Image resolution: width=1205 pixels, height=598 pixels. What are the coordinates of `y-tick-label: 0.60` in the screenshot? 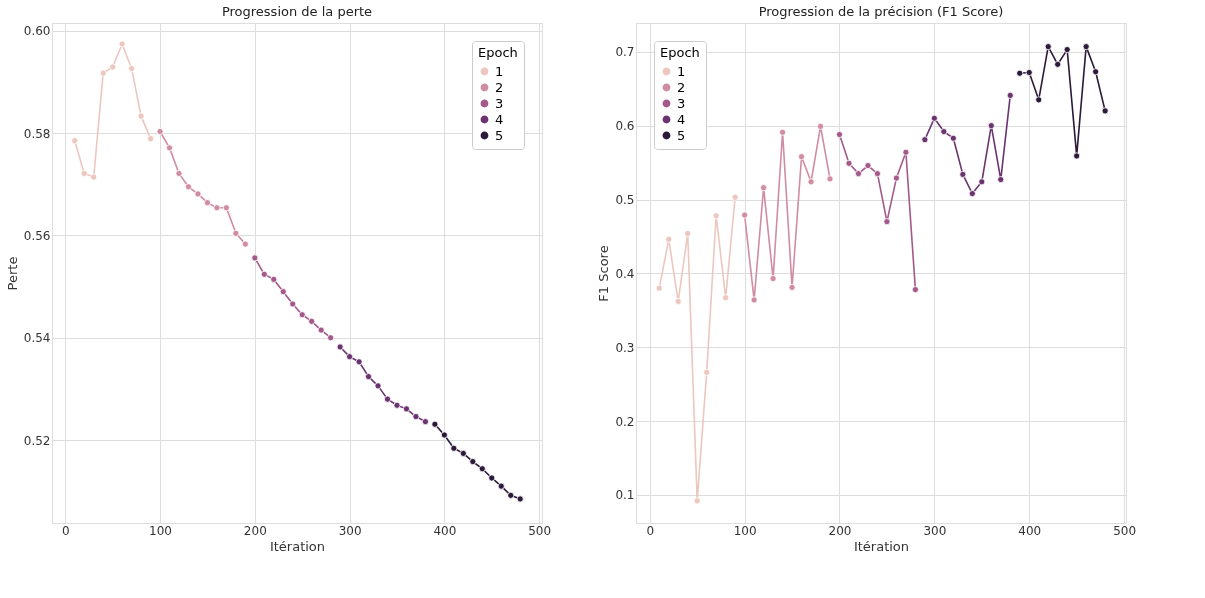 It's located at (37, 31).